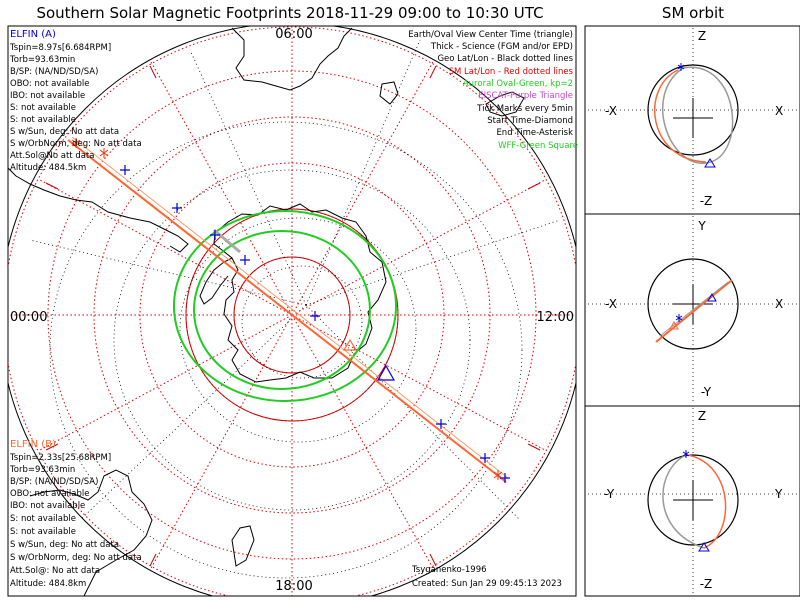 Image resolution: width=800 pixels, height=600 pixels. Describe the element at coordinates (389, 93) in the screenshot. I see `tasmania-coastline` at that location.